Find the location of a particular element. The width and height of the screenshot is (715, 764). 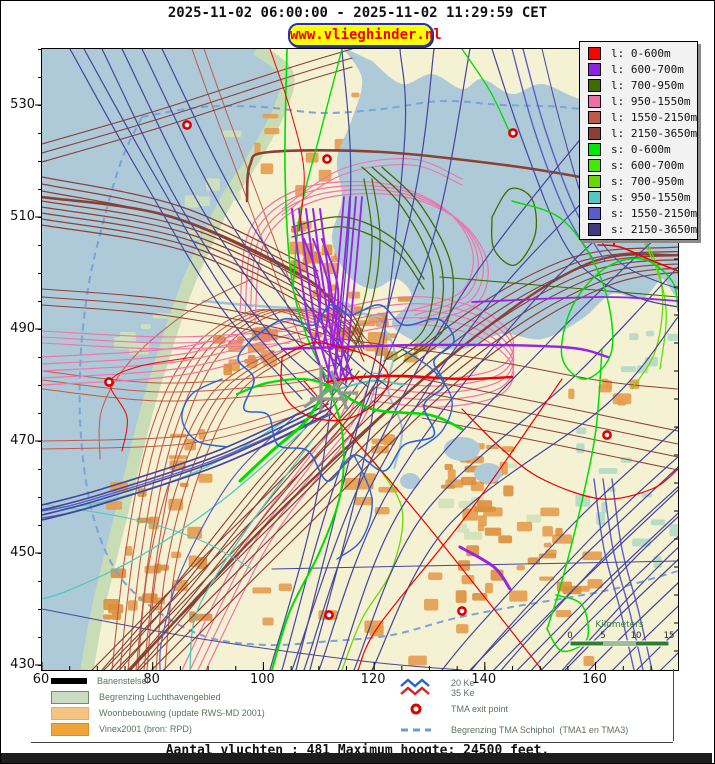

legend-item: s: 0-600m is located at coordinates (638, 149).